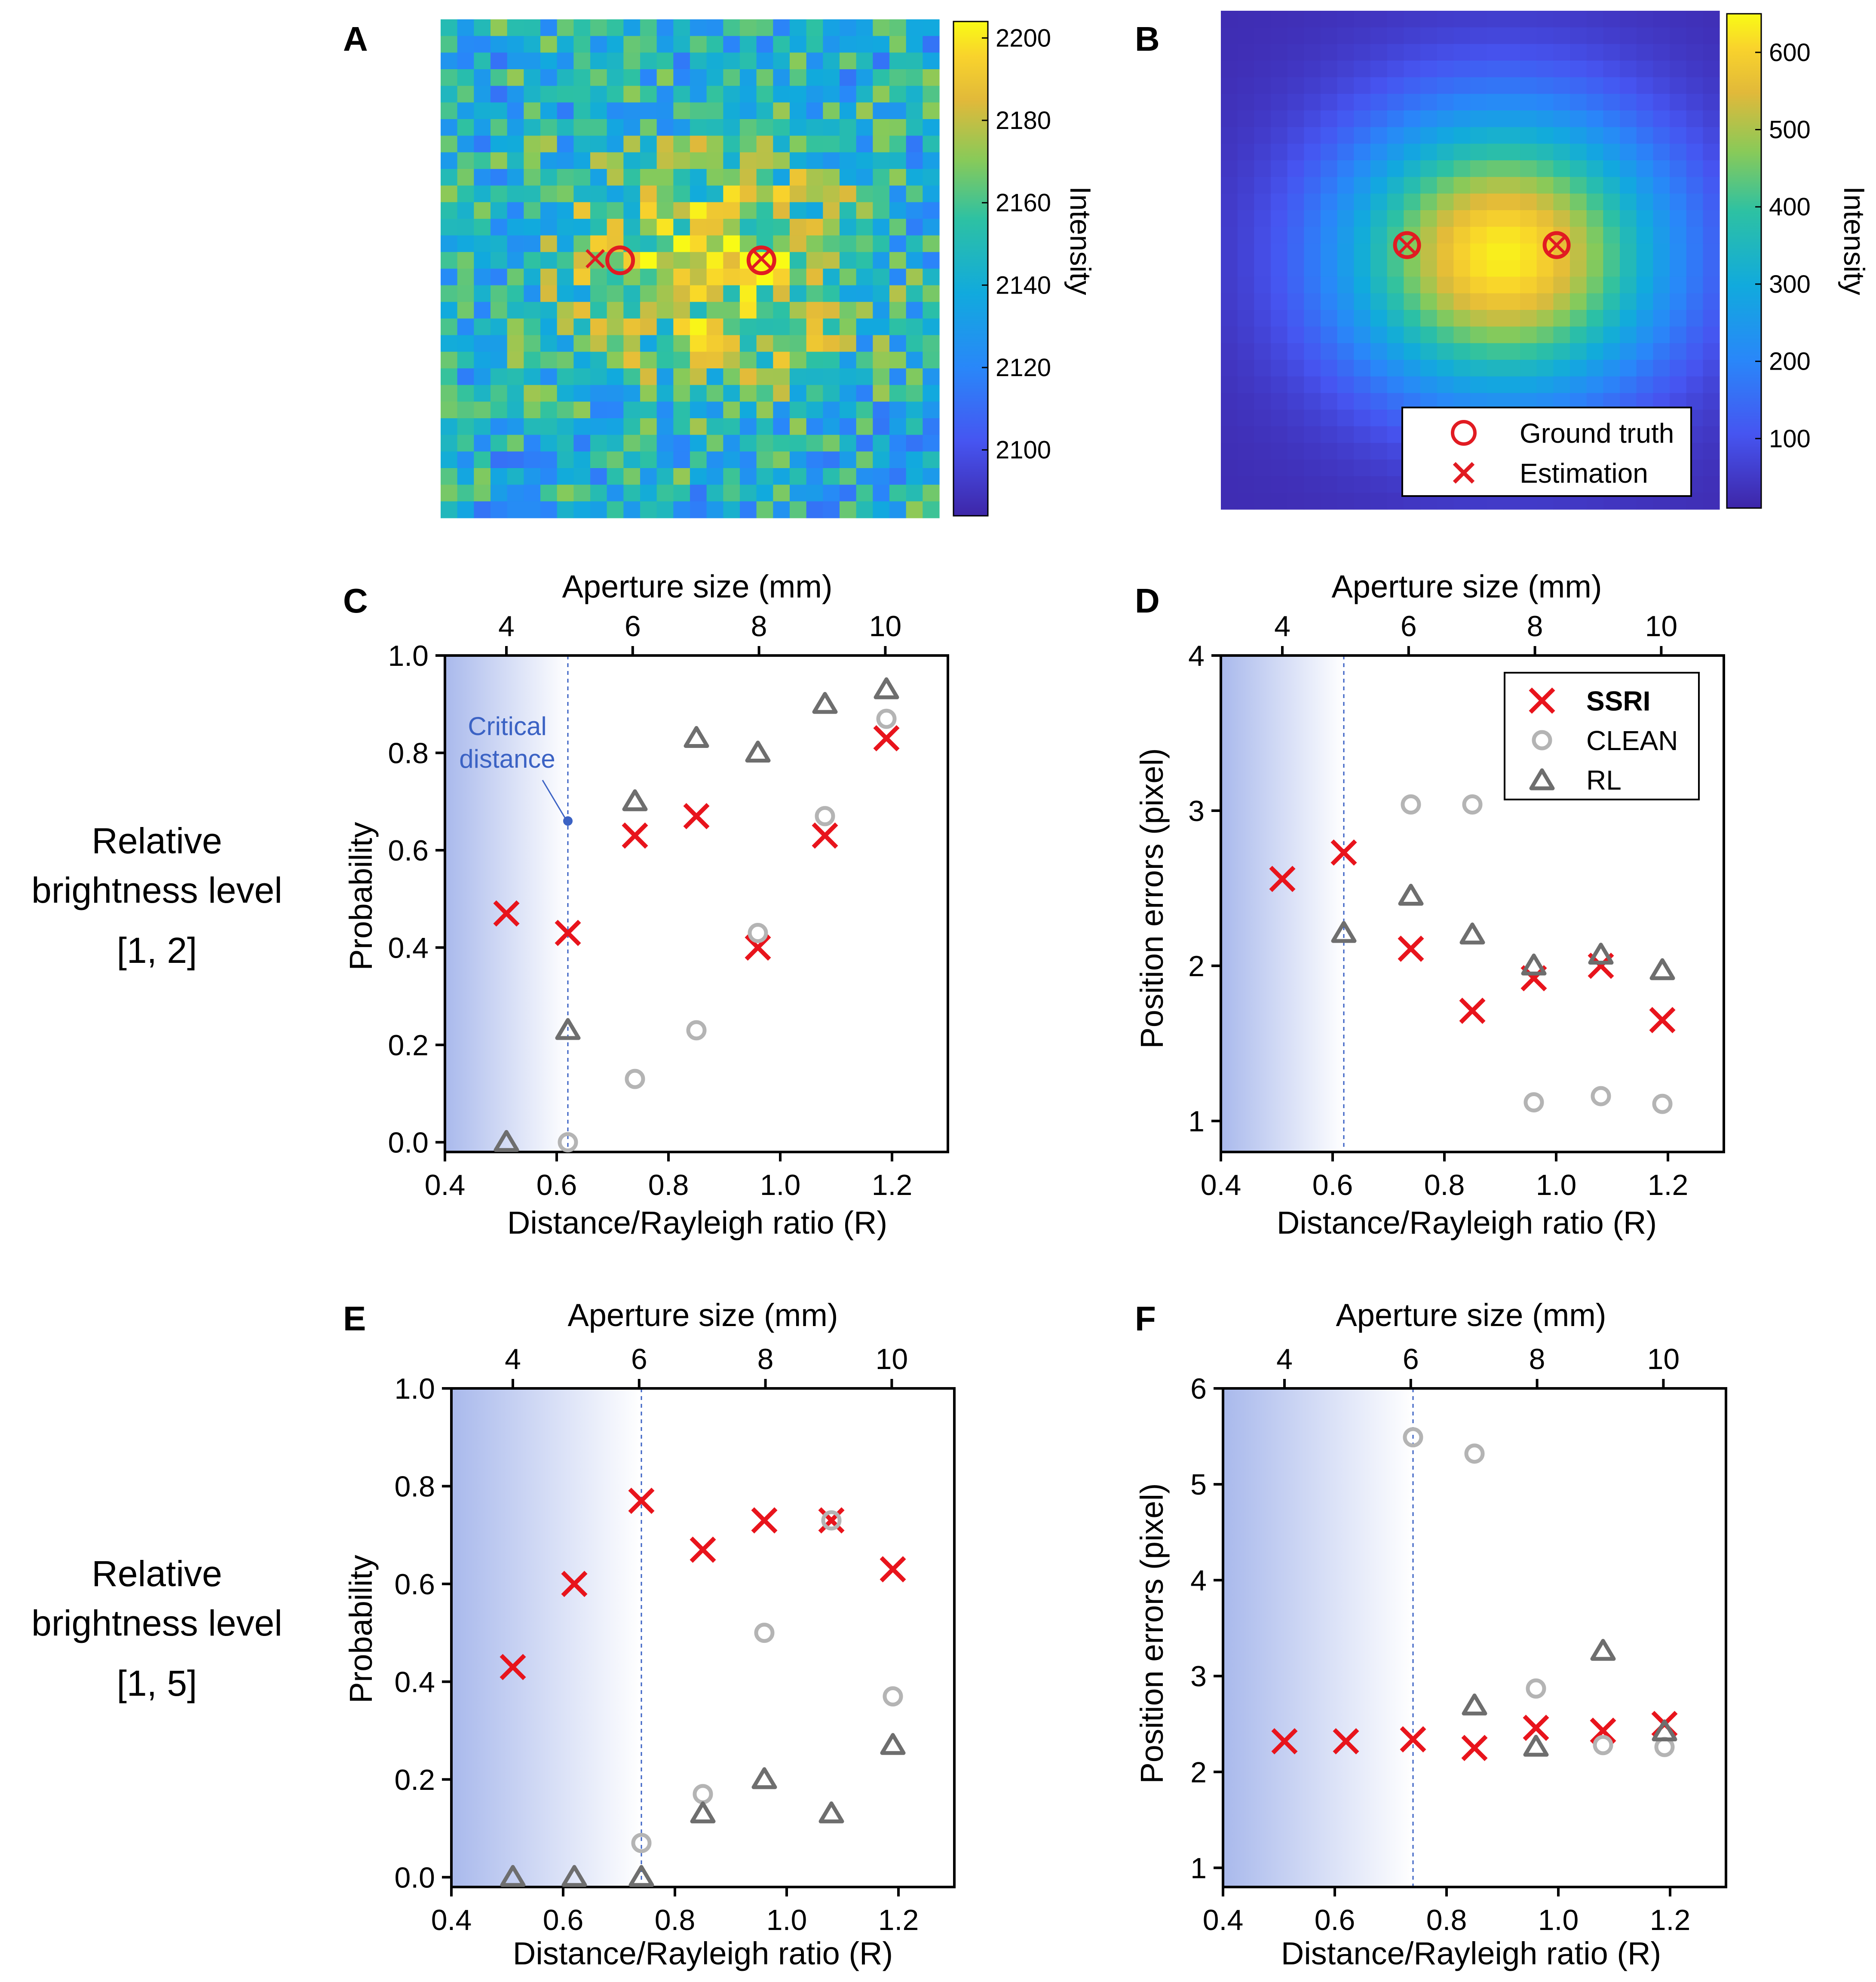 This screenshot has width=1876, height=1982. Describe the element at coordinates (156, 896) in the screenshot. I see `row-label-1: Relative brightness level [1, 2]` at that location.